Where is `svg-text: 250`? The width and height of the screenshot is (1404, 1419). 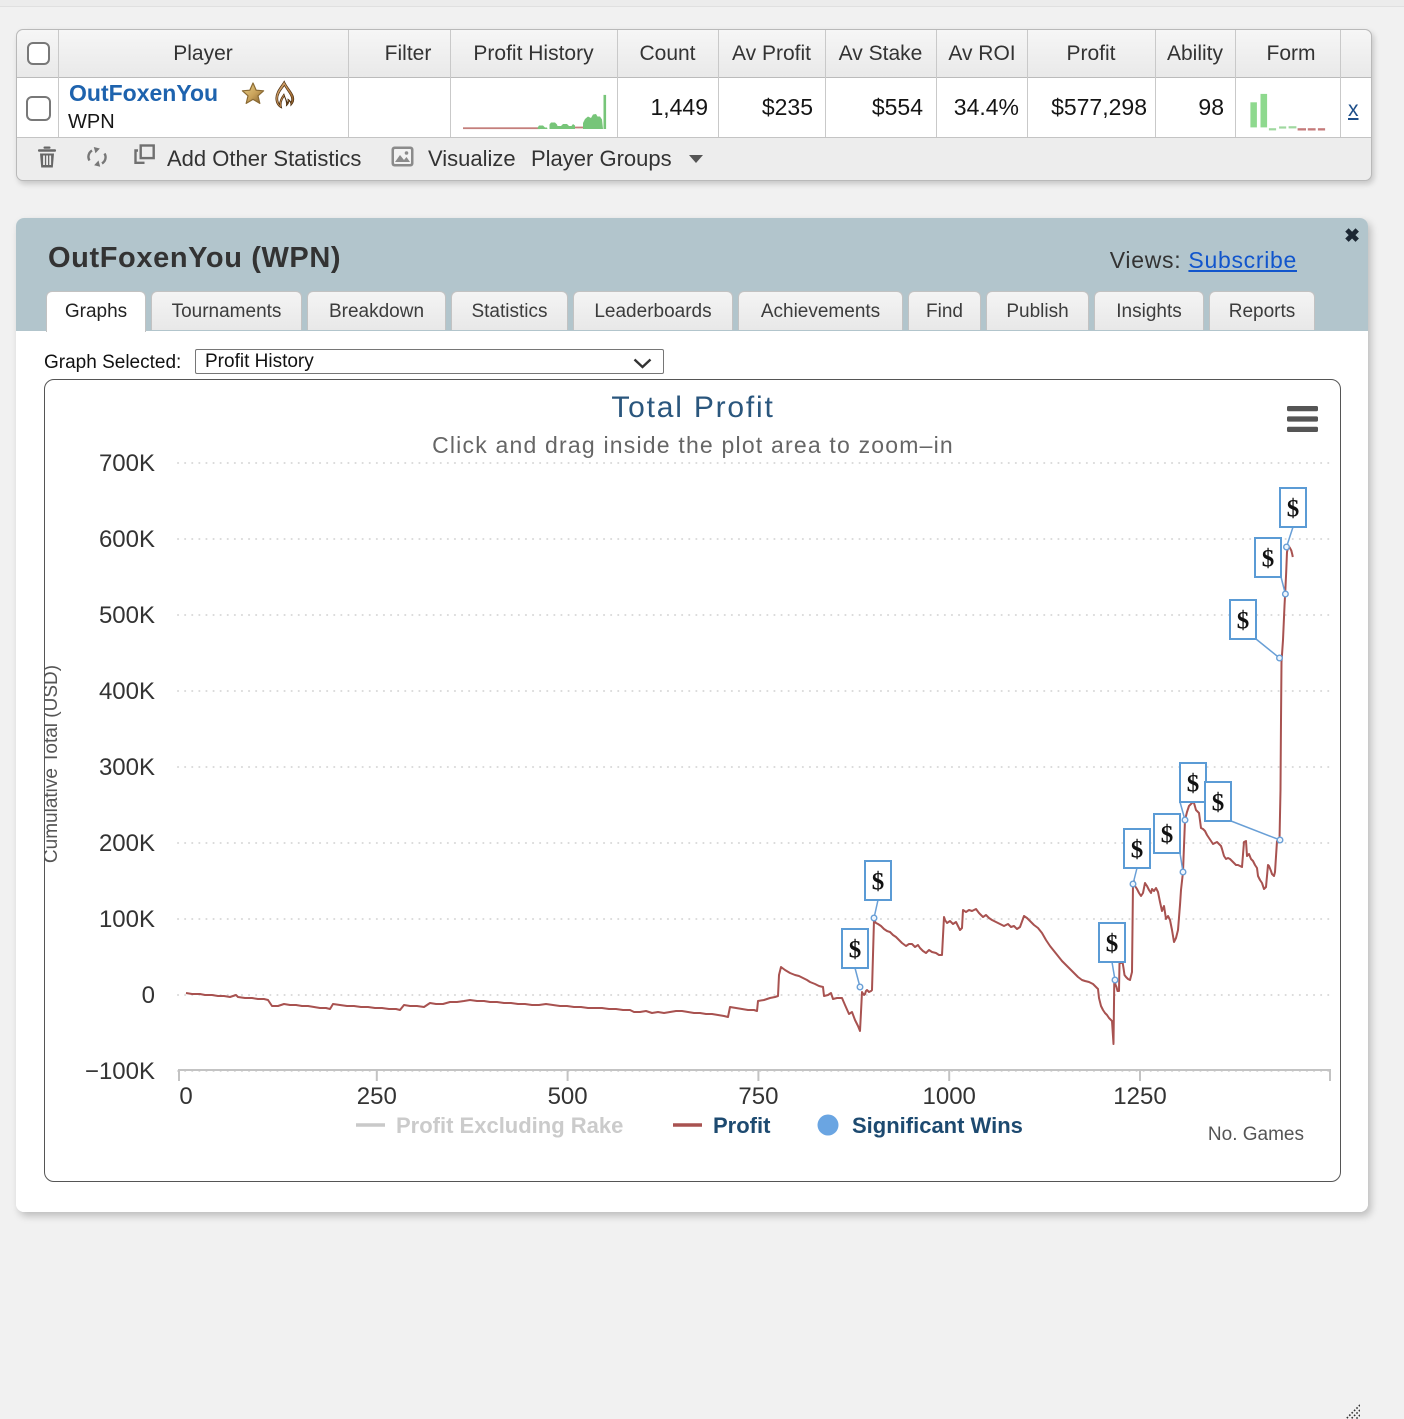
svg-text: 250 is located at coordinates (377, 1096).